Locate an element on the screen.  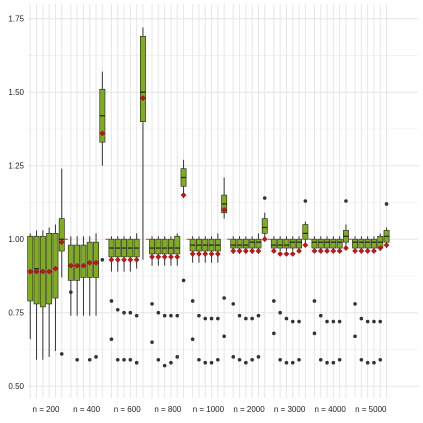
y-tick-label: 1.50 is located at coordinates (16, 92).